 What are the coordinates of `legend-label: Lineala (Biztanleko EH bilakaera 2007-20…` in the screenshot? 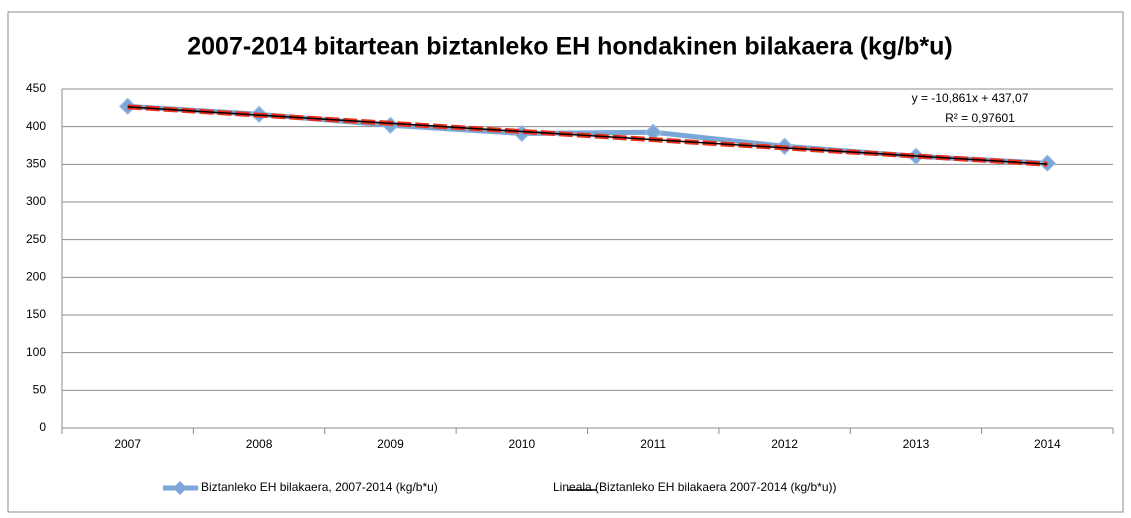 It's located at (695, 487).